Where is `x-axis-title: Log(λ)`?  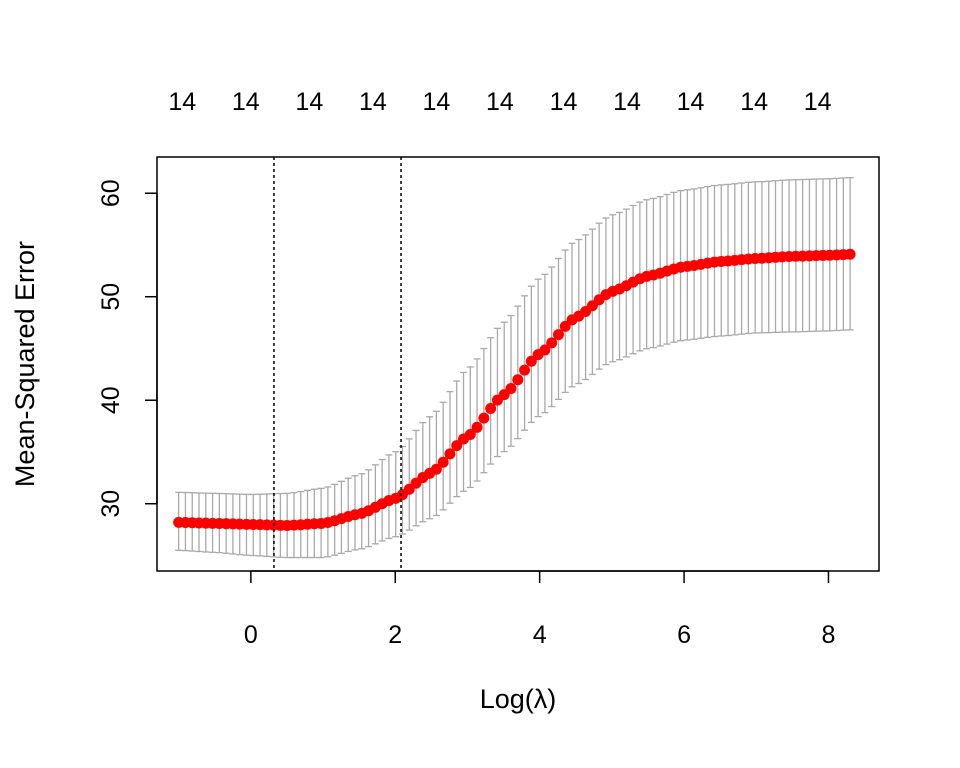
x-axis-title: Log(λ) is located at coordinates (518, 699).